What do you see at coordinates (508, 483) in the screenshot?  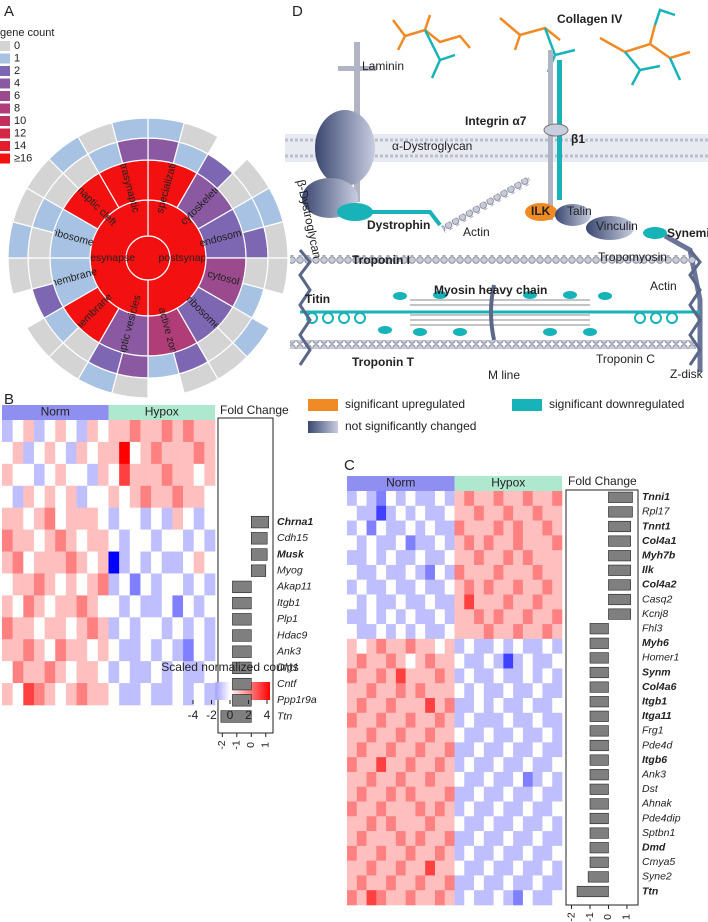 I see `group-label: Hypox` at bounding box center [508, 483].